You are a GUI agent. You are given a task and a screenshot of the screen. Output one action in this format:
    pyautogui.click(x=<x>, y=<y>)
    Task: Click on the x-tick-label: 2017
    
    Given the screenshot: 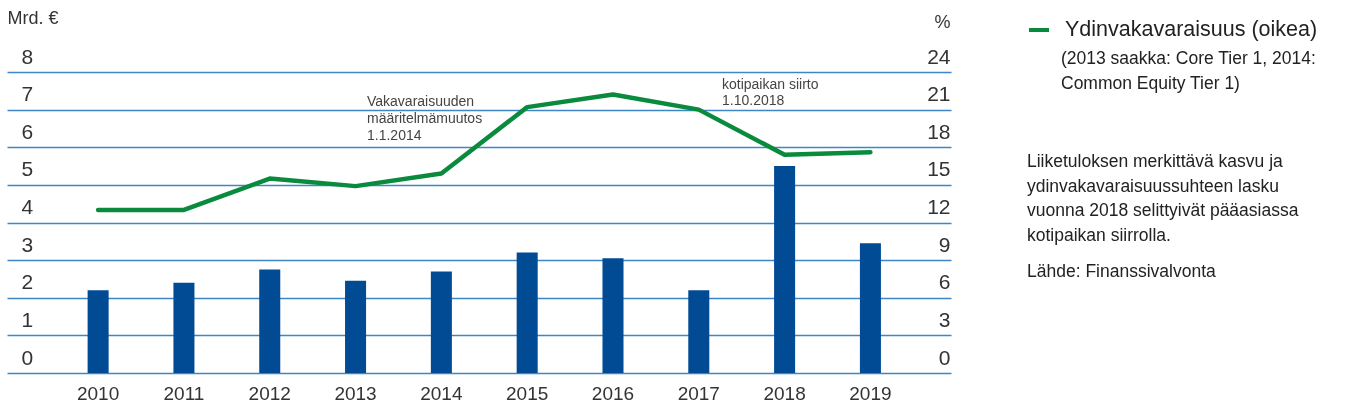 What is the action you would take?
    pyautogui.click(x=698, y=393)
    